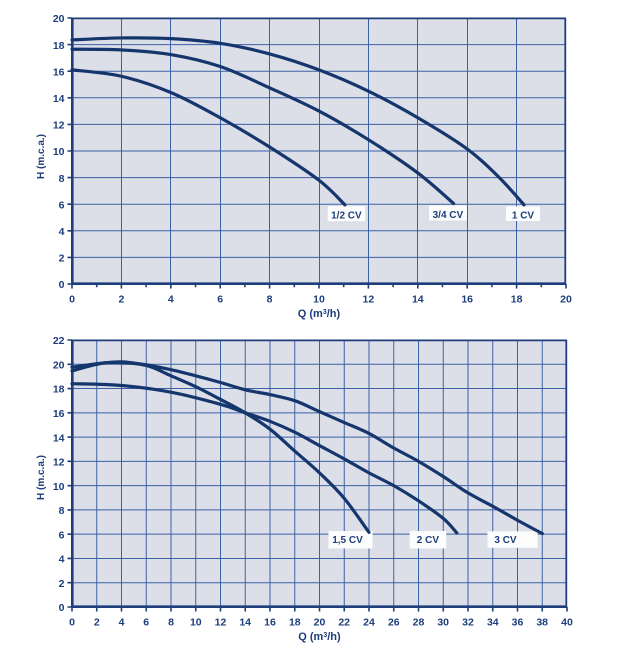 This screenshot has width=620, height=654. Describe the element at coordinates (567, 622) in the screenshot. I see `svg-text: 40` at that location.